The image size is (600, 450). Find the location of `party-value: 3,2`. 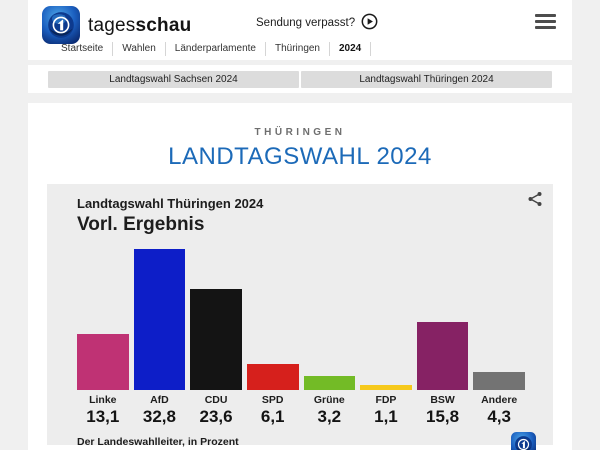

party-value: 3,2 is located at coordinates (329, 416).